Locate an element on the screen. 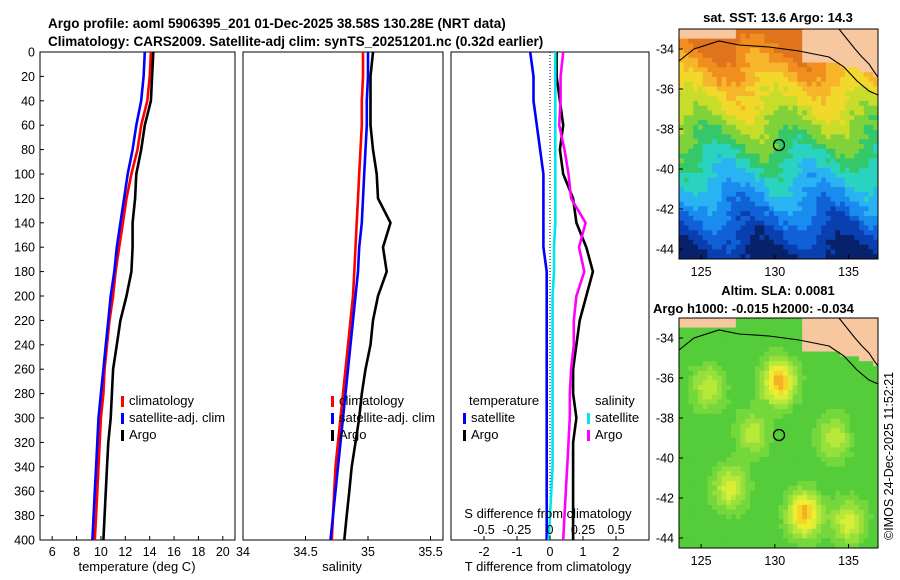 This screenshot has width=900, height=580. depth-tick-20: 20 is located at coordinates (28, 77).